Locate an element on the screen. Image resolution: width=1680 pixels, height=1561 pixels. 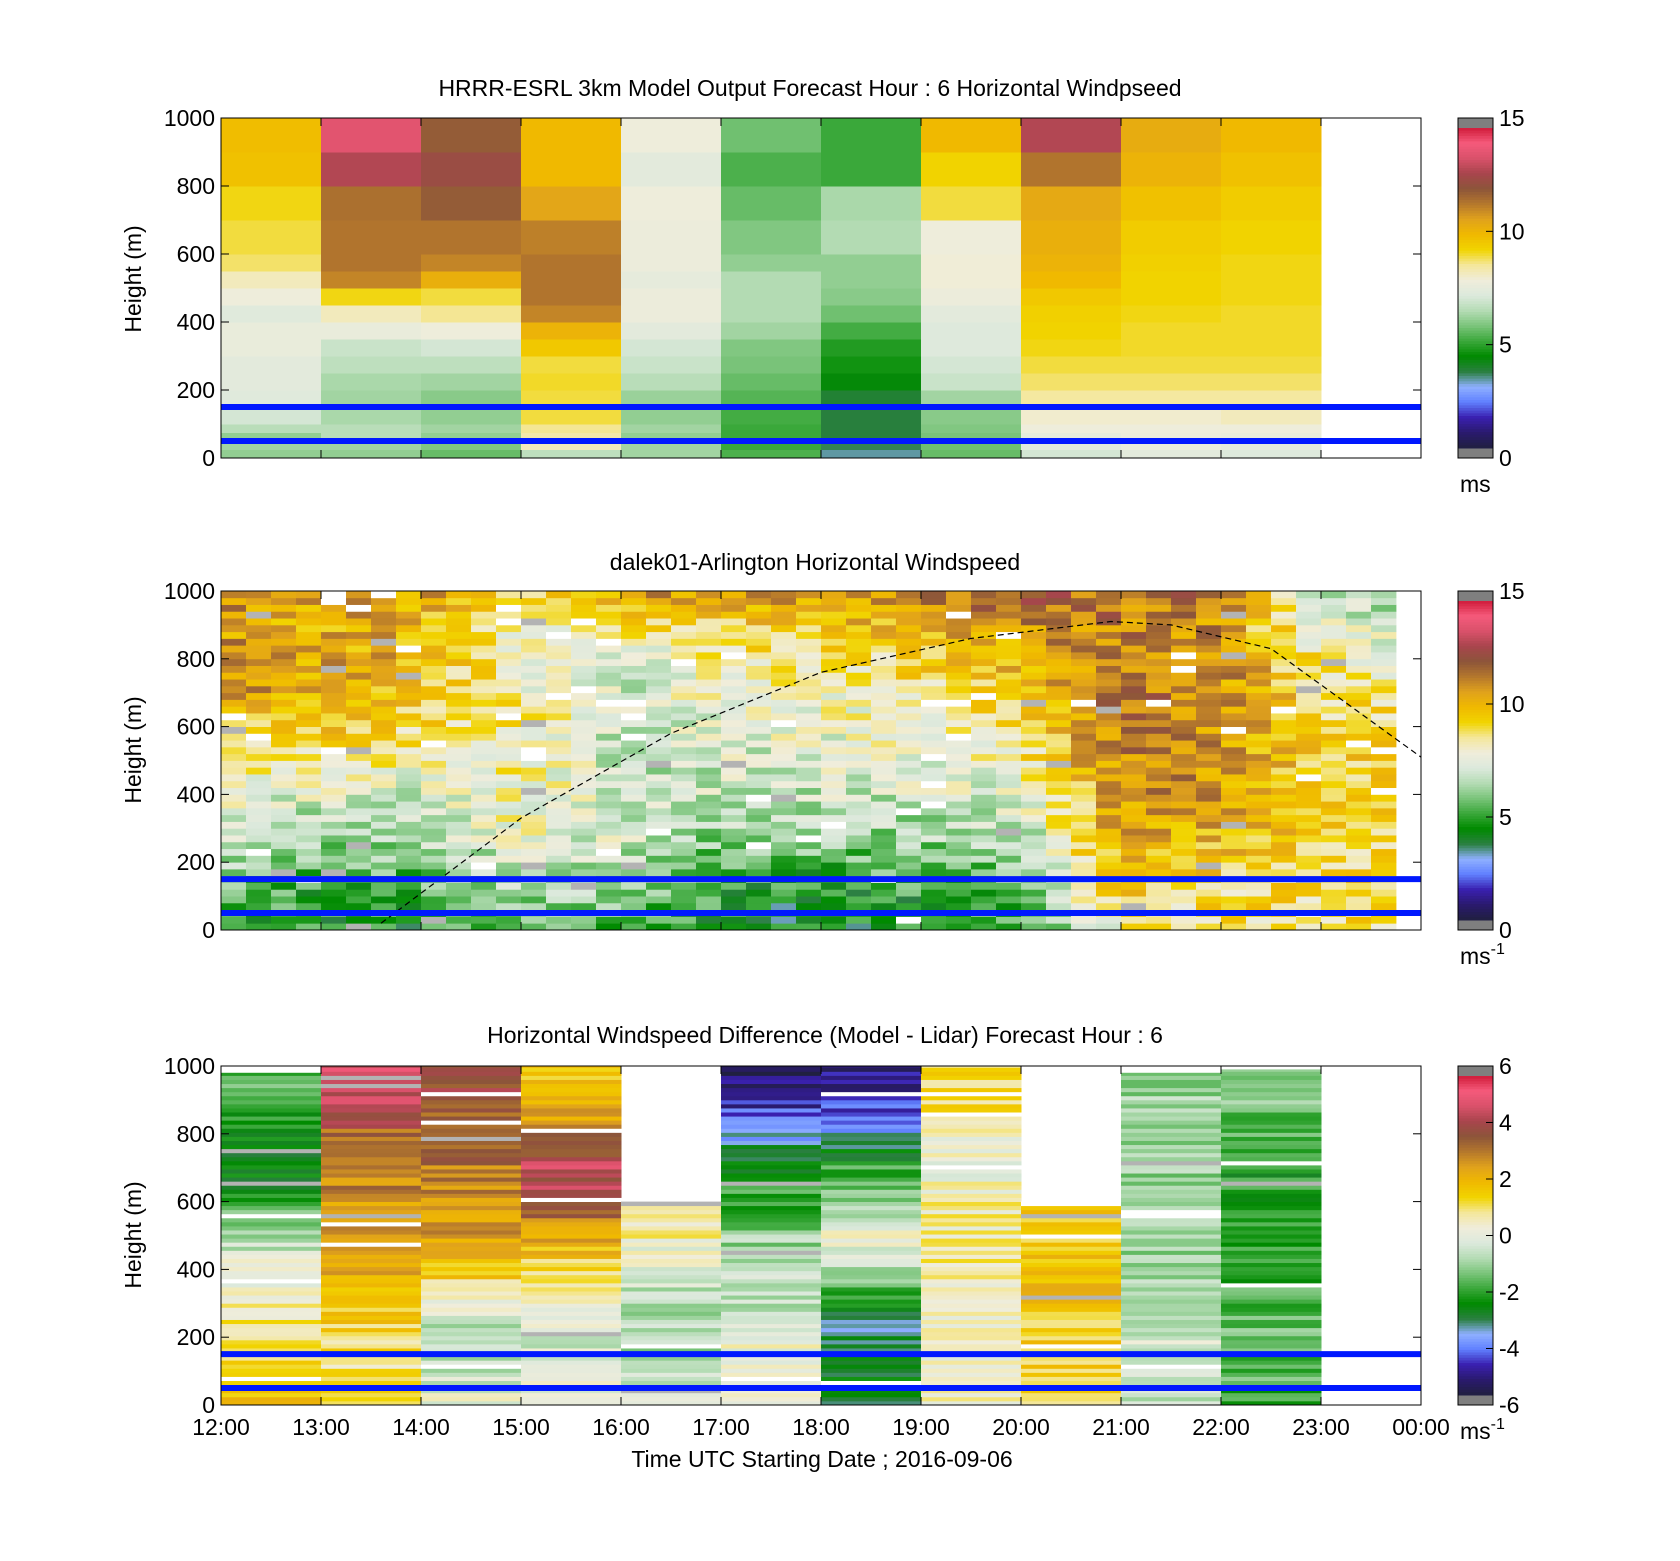
xtick-label: 00:00 is located at coordinates (1421, 1427).